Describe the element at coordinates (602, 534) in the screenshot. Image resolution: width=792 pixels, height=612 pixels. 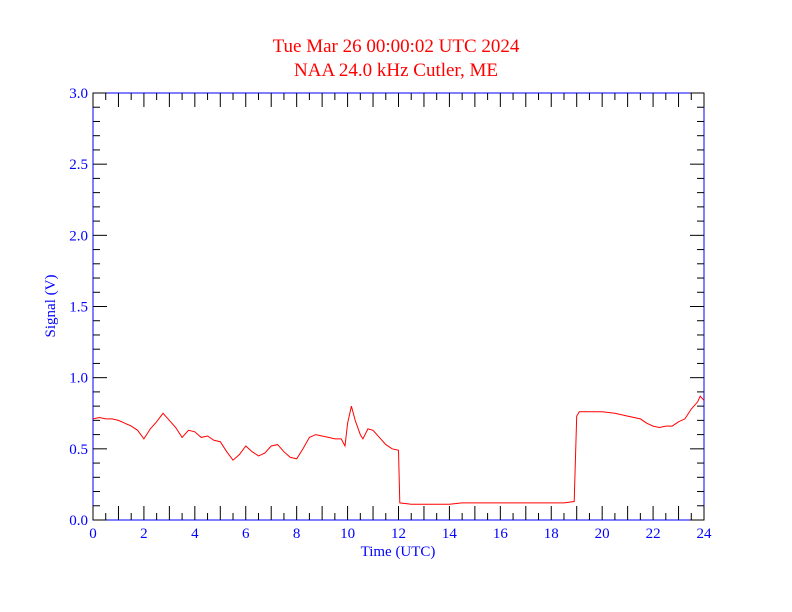
I see `x-tick-label: 20` at that location.